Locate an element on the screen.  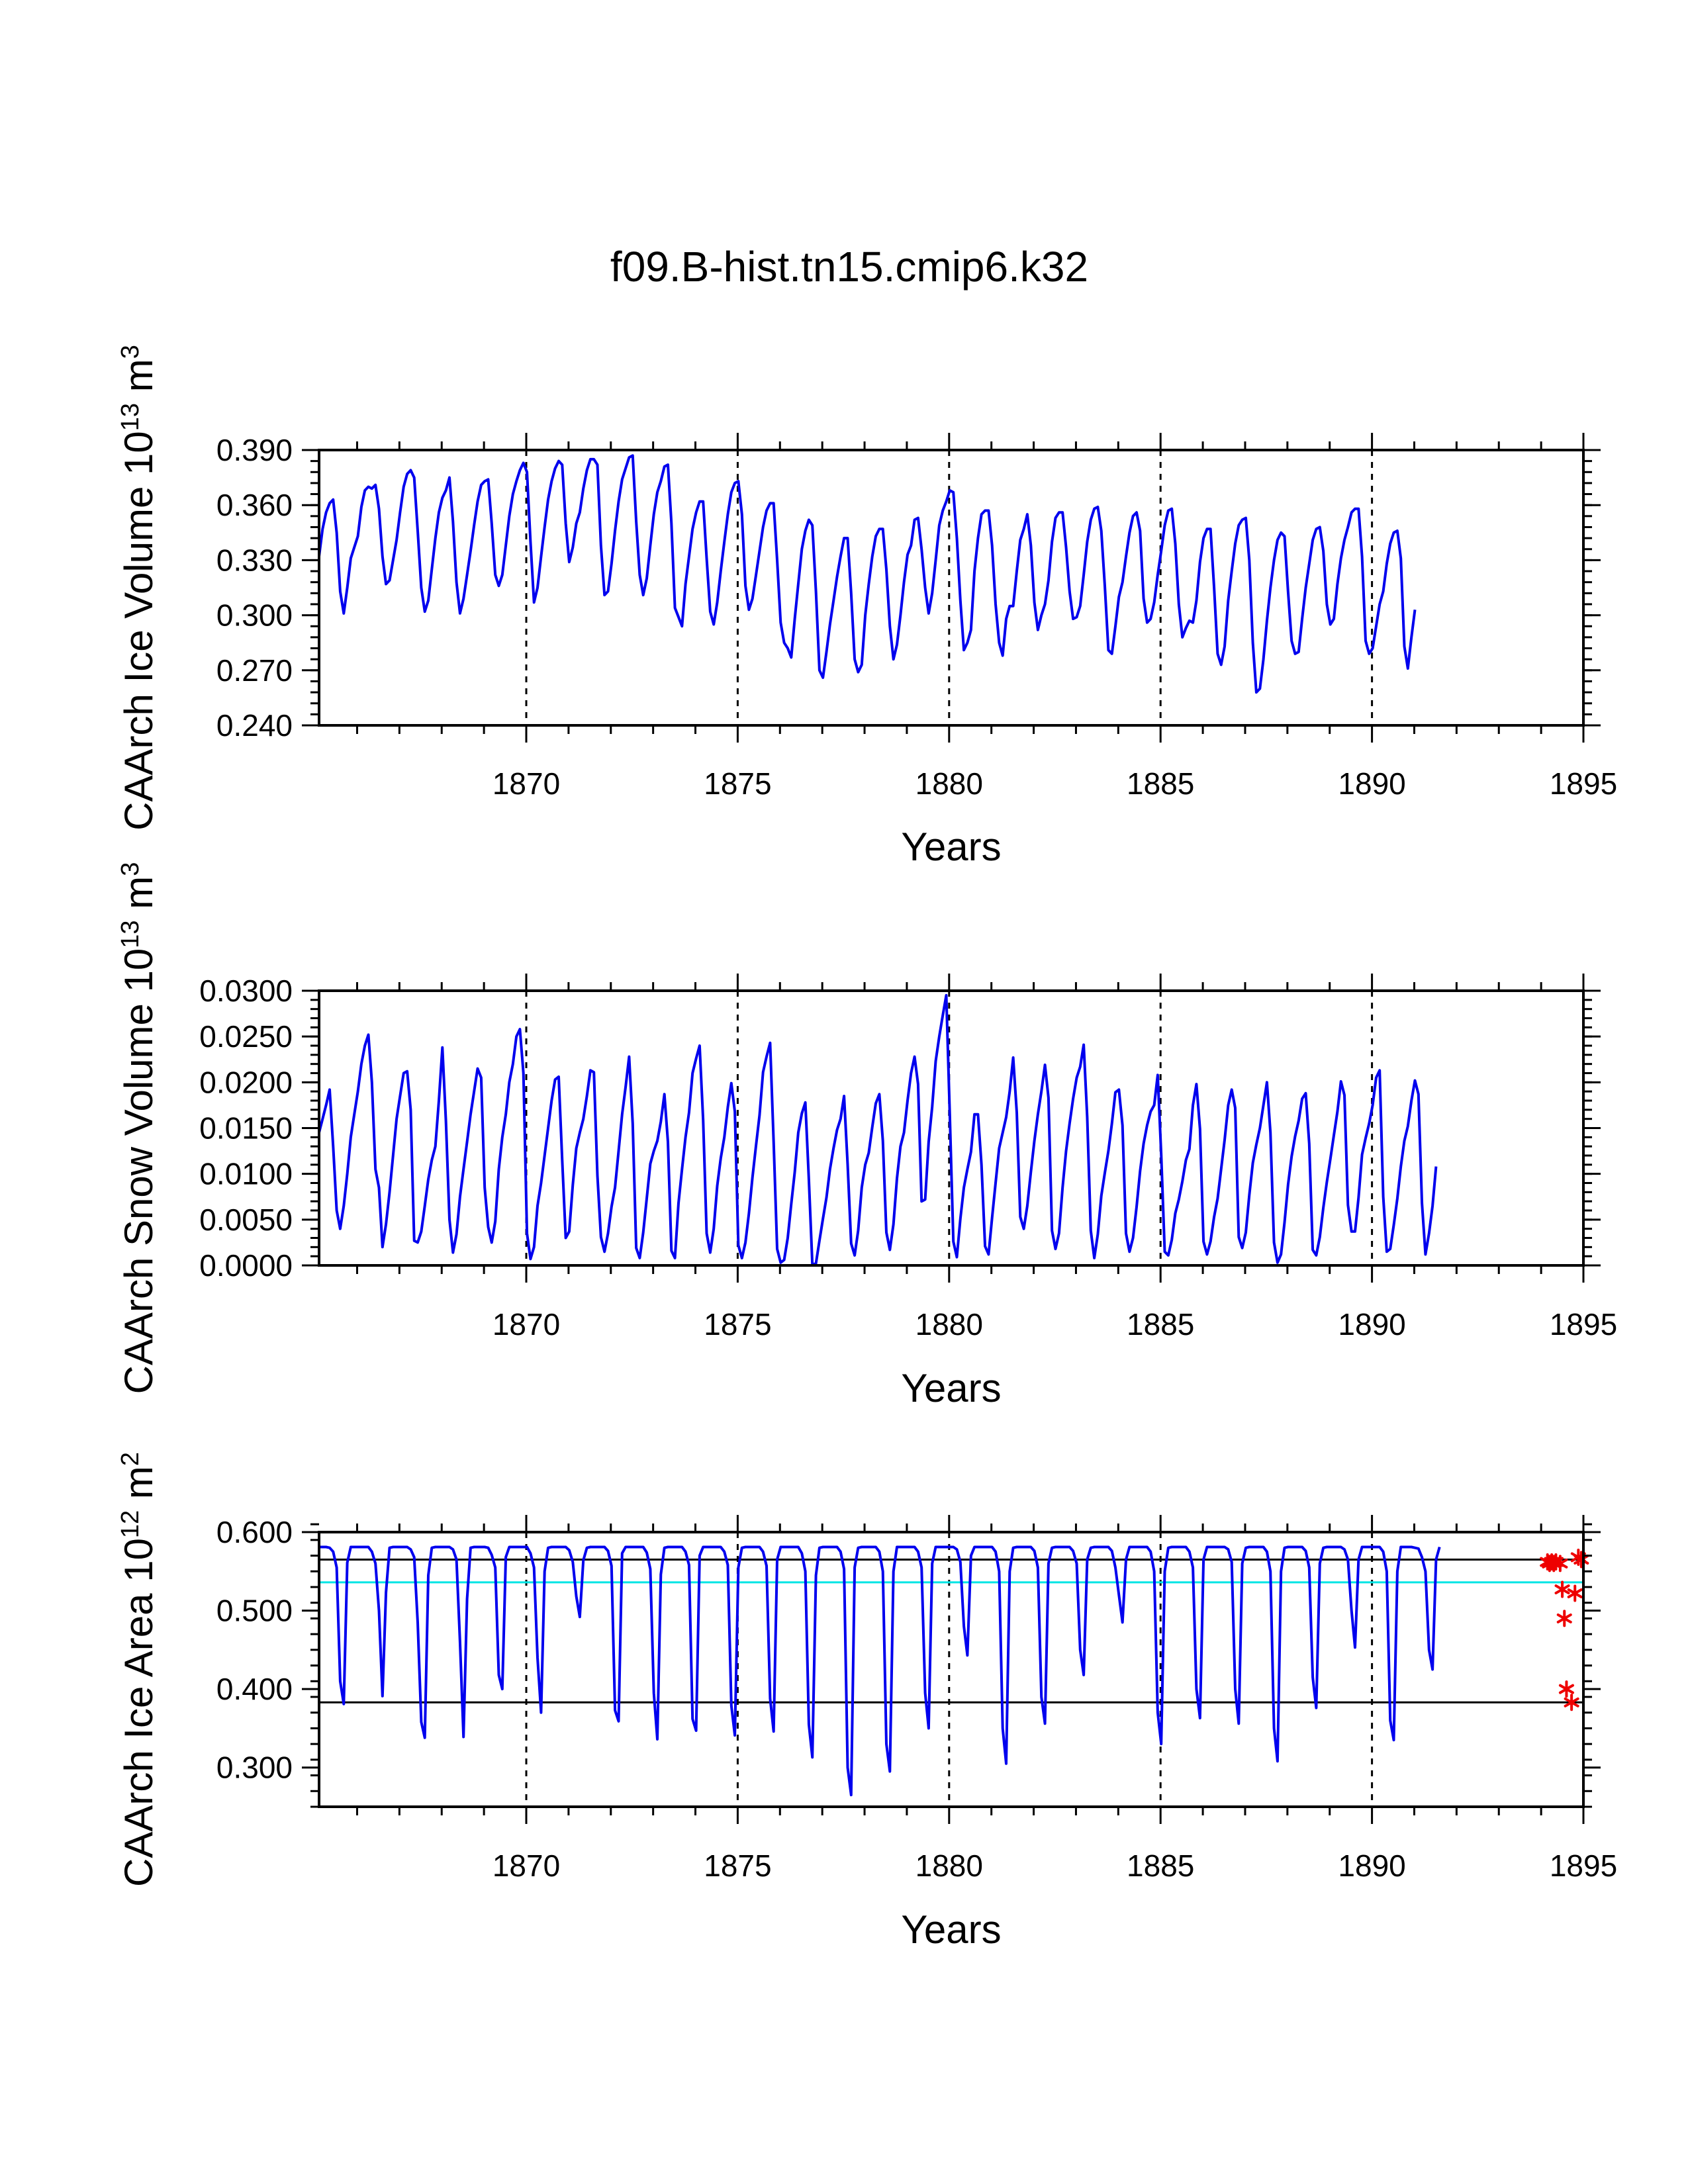
snow-volume-y-axis-title: CAArch Snow Volume 1013 m3 is located at coordinates (139, 1128).